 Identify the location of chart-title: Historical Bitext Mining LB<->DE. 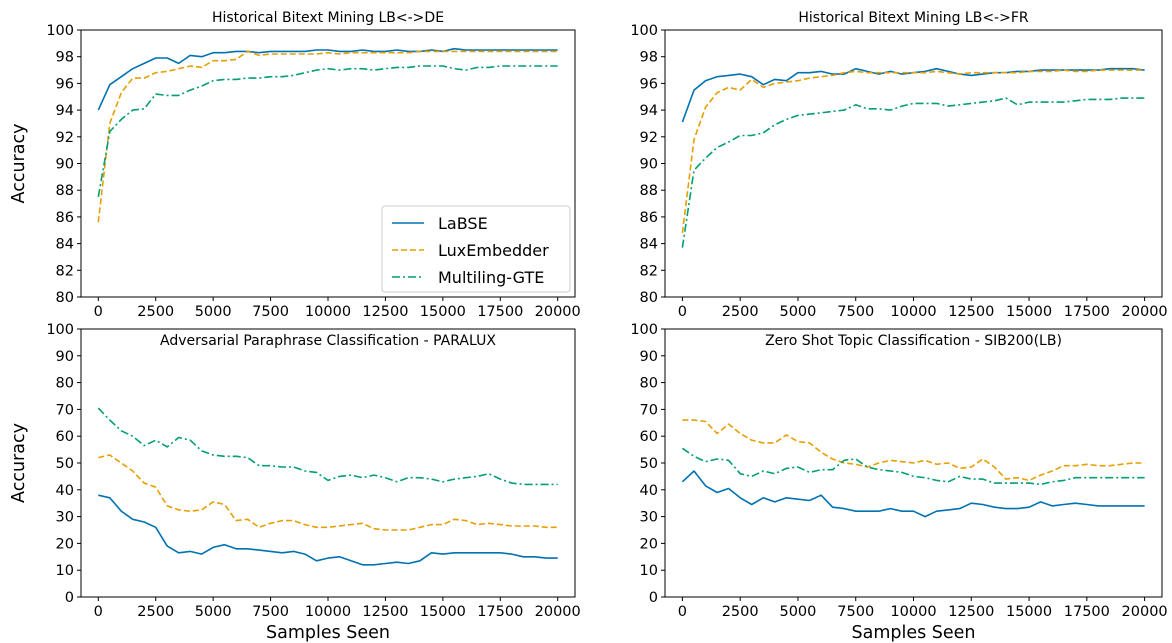
(328, 18).